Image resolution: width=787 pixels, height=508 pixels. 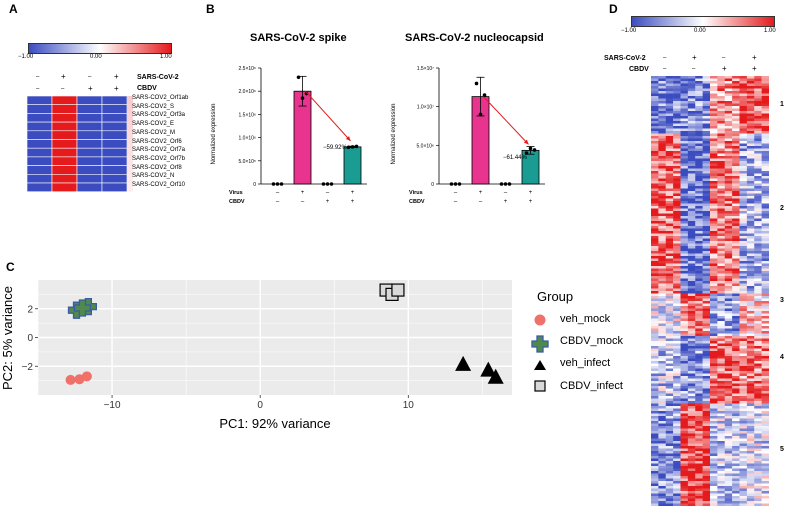 What do you see at coordinates (159, 185) in the screenshot?
I see `gene-label: SARS-COV2_Orf10` at bounding box center [159, 185].